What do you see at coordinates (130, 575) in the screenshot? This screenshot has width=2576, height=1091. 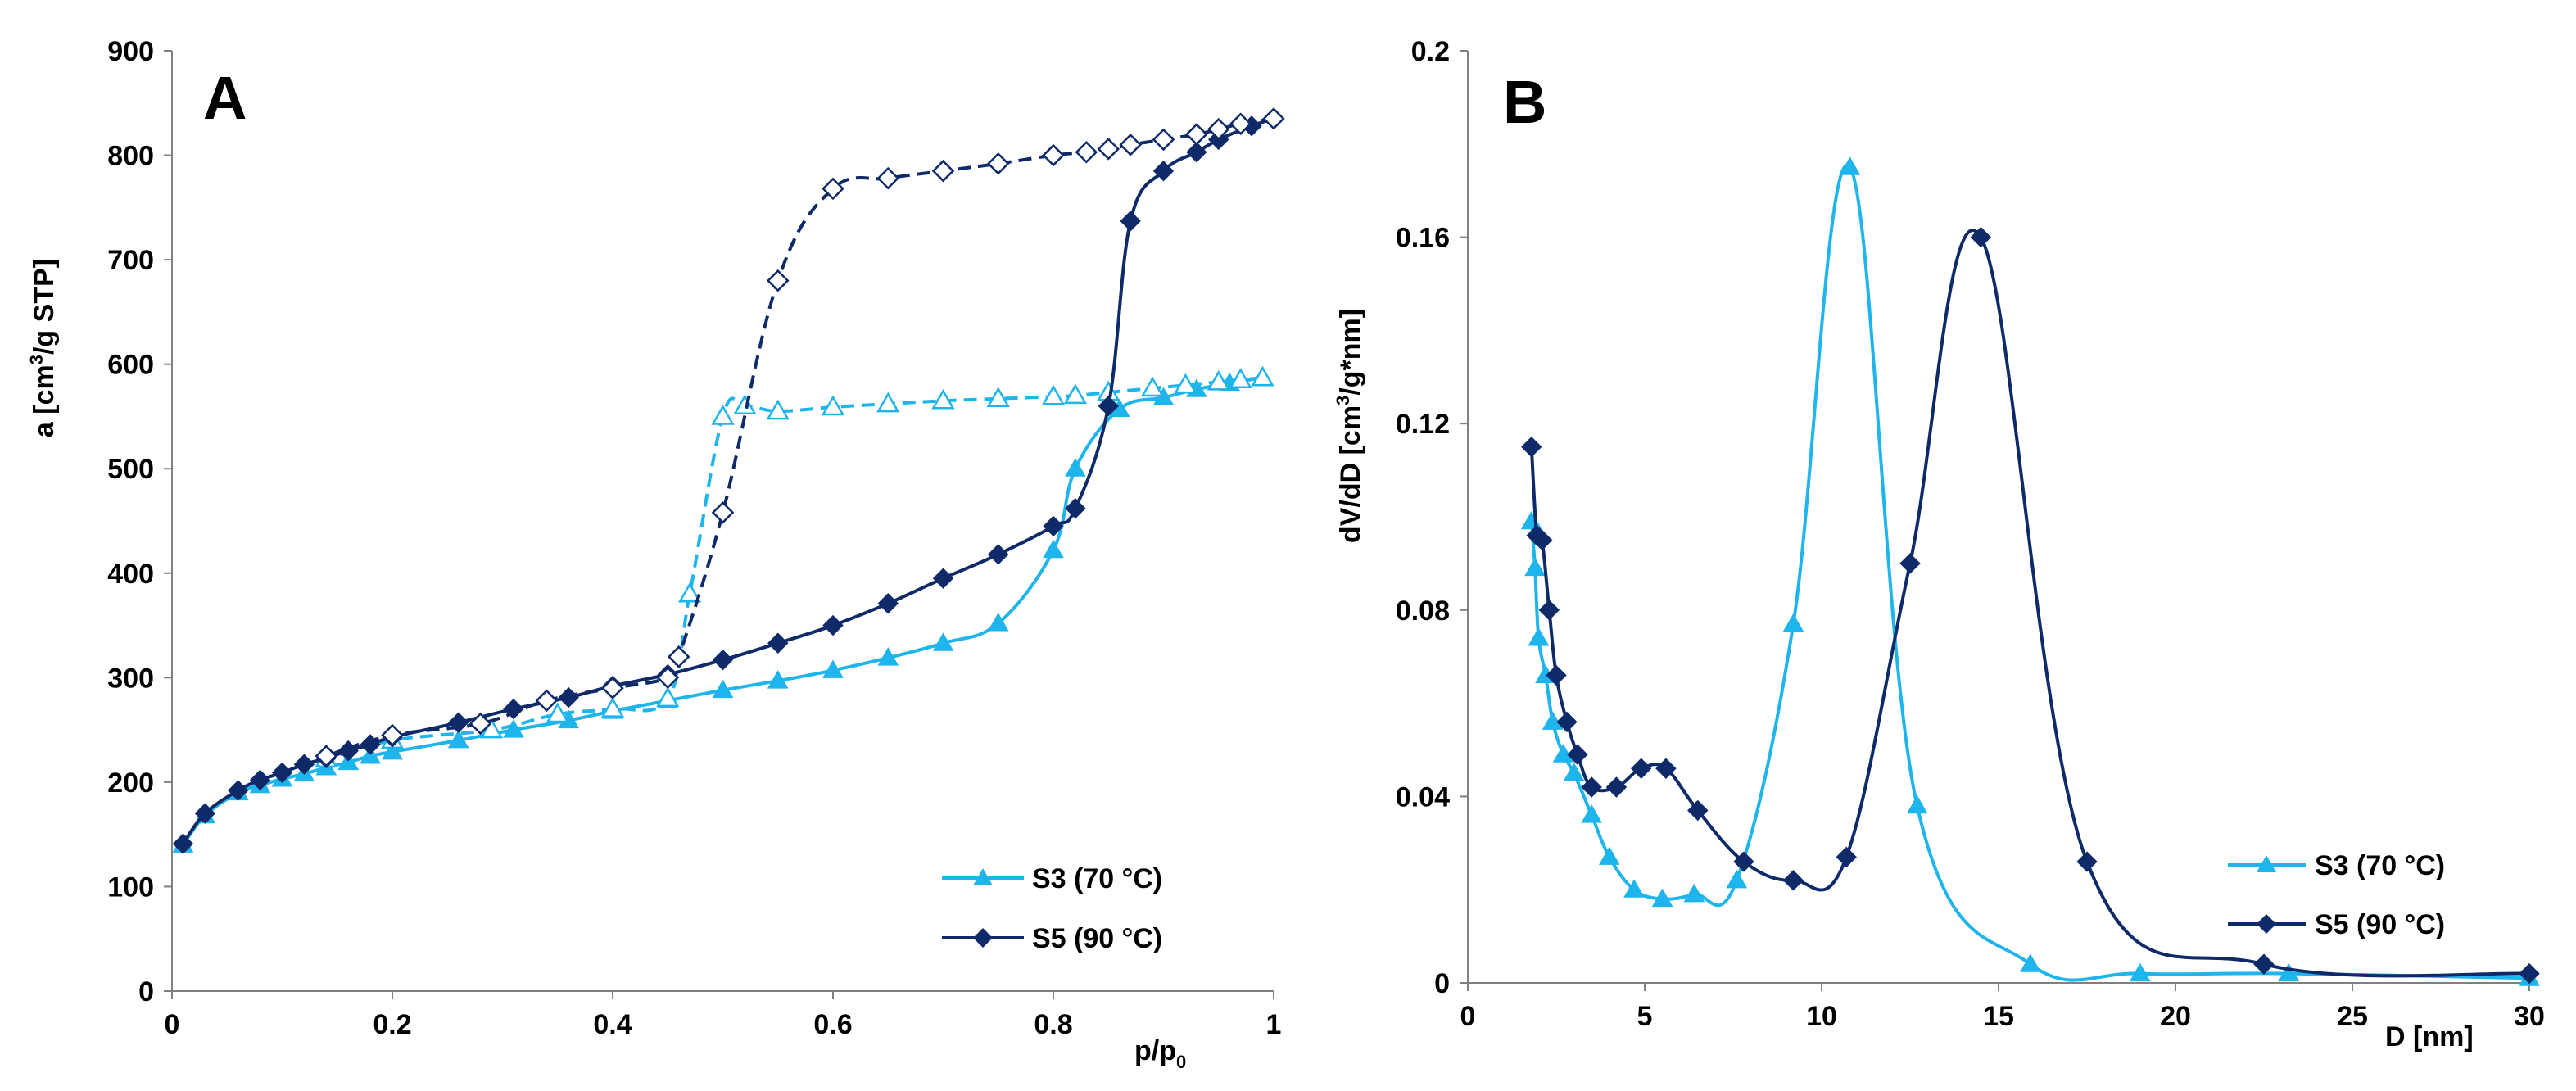 I see `panel-a-y-tick-label: 400` at bounding box center [130, 575].